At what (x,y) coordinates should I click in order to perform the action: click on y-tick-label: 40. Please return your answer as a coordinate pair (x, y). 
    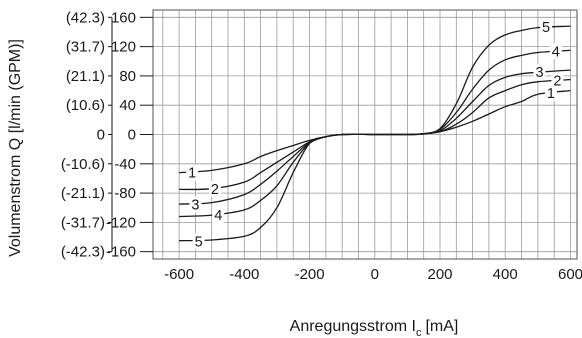
    Looking at the image, I should click on (127, 105).